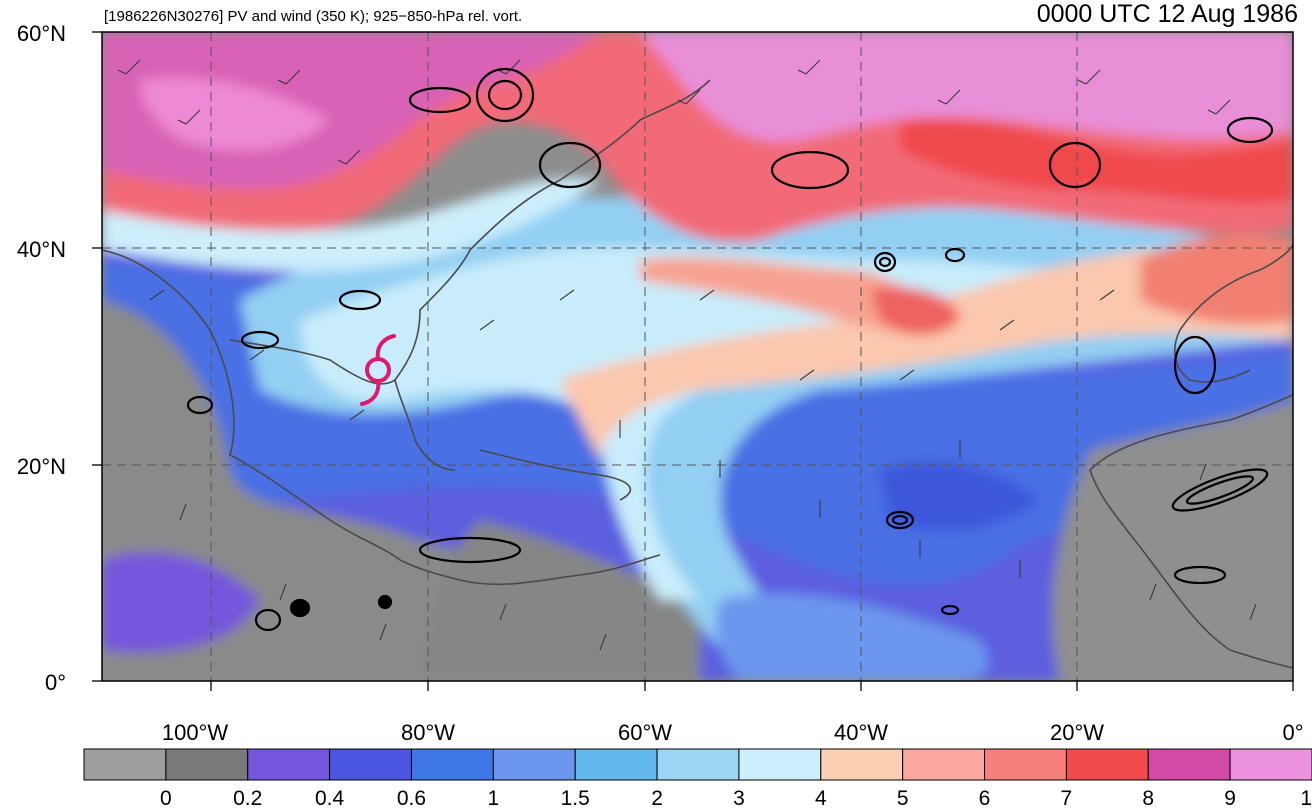  I want to click on lat-label-40n: 40°N, so click(41, 249).